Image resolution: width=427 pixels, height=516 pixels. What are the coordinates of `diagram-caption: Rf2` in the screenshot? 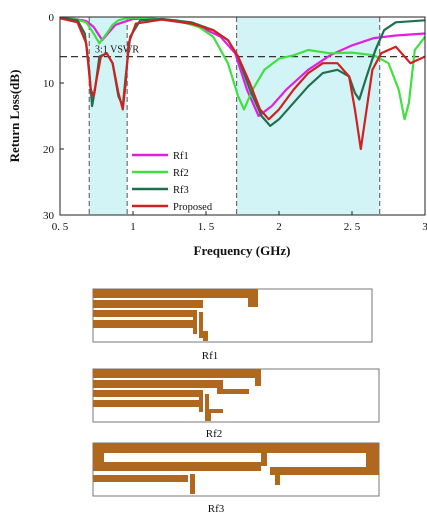 It's located at (214, 434).